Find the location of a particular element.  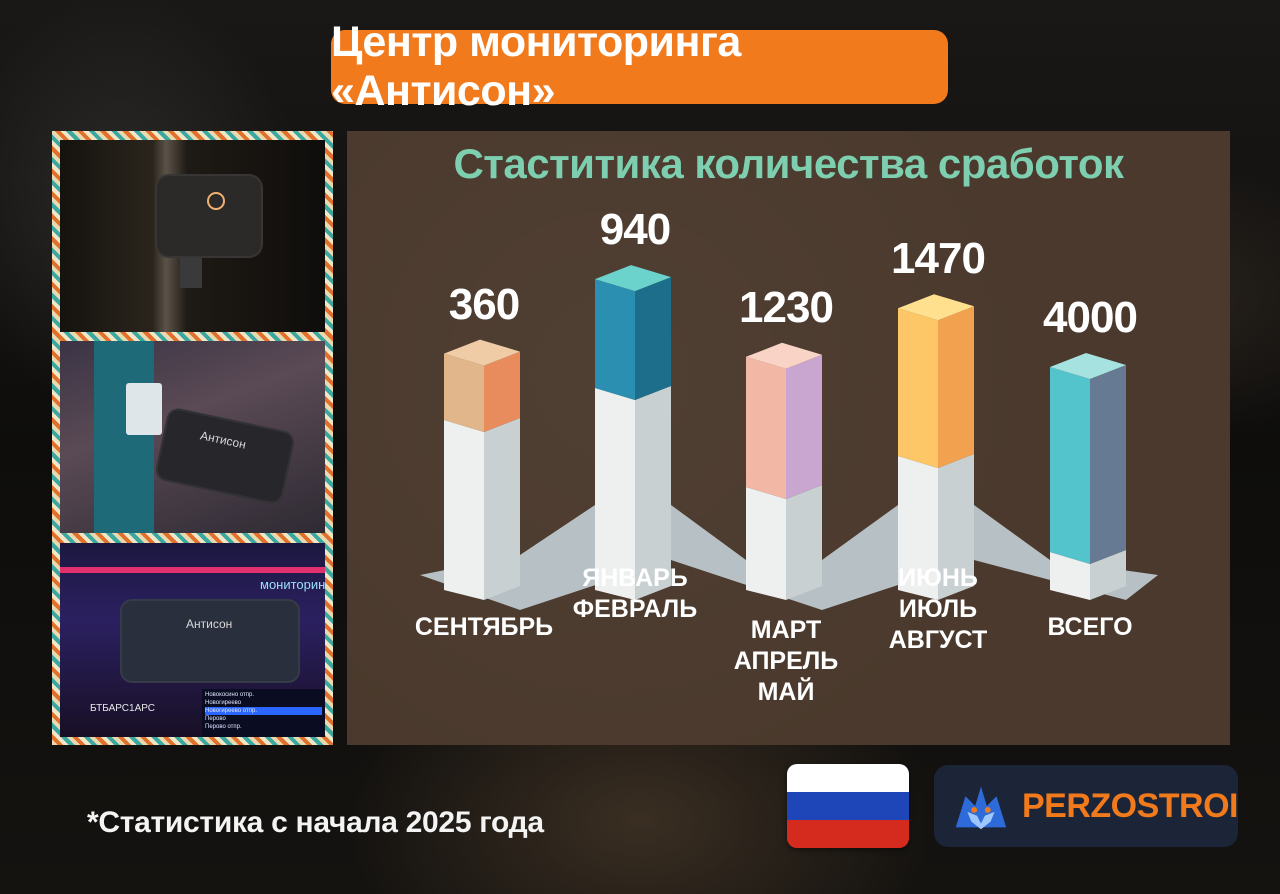

screen-row: Перово отпр. is located at coordinates (223, 727).